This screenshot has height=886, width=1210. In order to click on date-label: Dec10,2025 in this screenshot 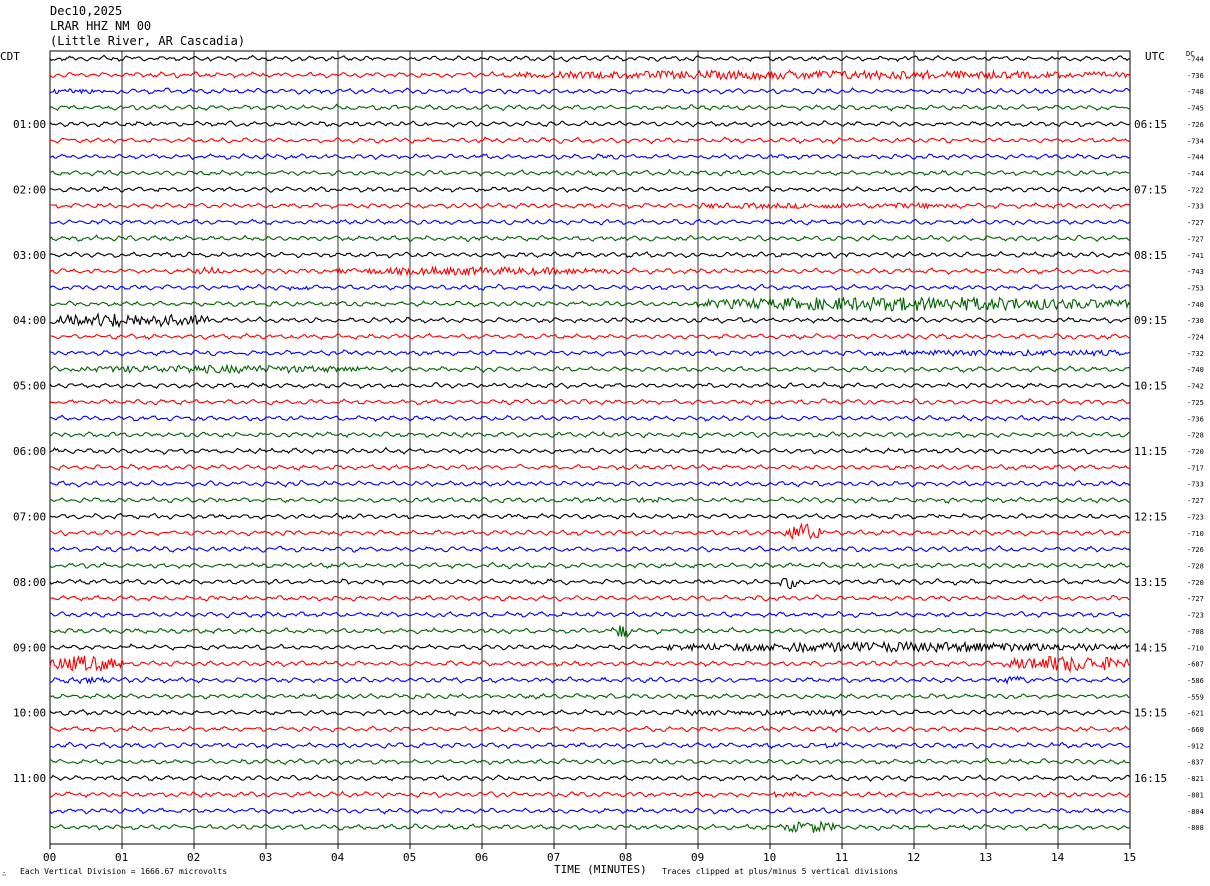, I will do `click(86, 11)`.